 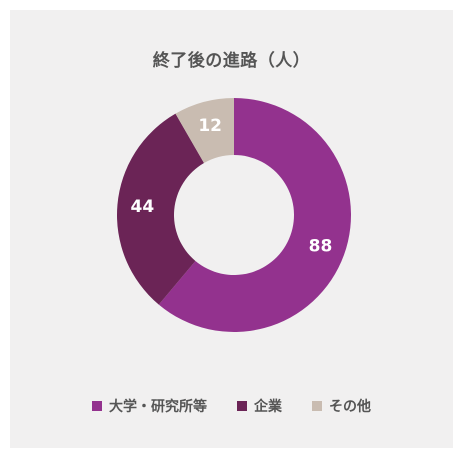 What do you see at coordinates (158, 407) in the screenshot?
I see `legend-label-university: 大学・研究所等` at bounding box center [158, 407].